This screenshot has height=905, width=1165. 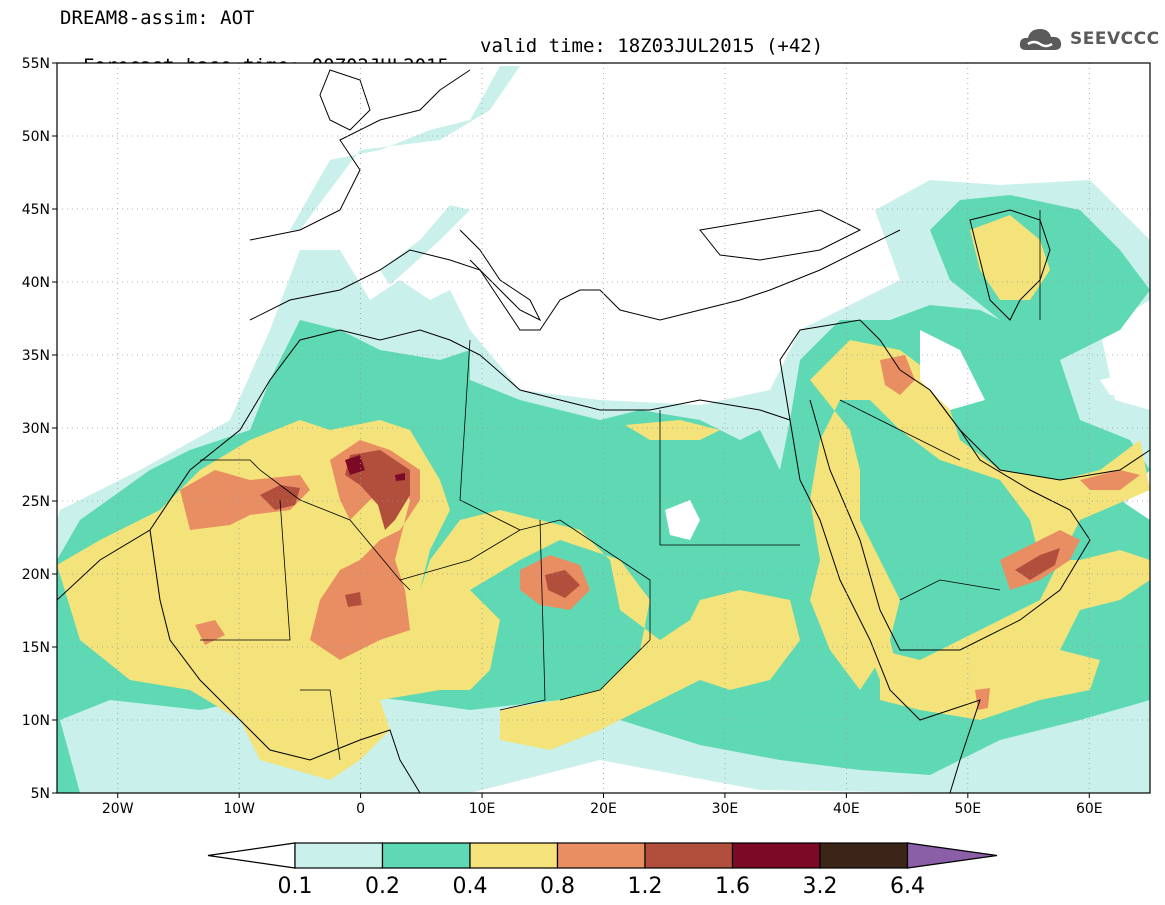 I want to click on valid-time-label: valid time: 18Z03JUL2015 (+42), so click(x=652, y=46).